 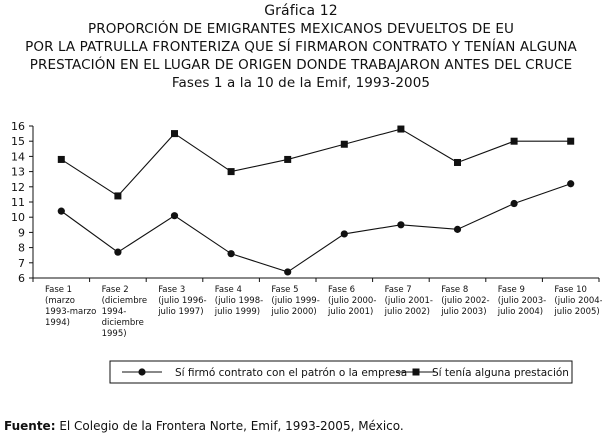 What do you see at coordinates (18, 141) in the screenshot?
I see `y-tick-label: 15` at bounding box center [18, 141].